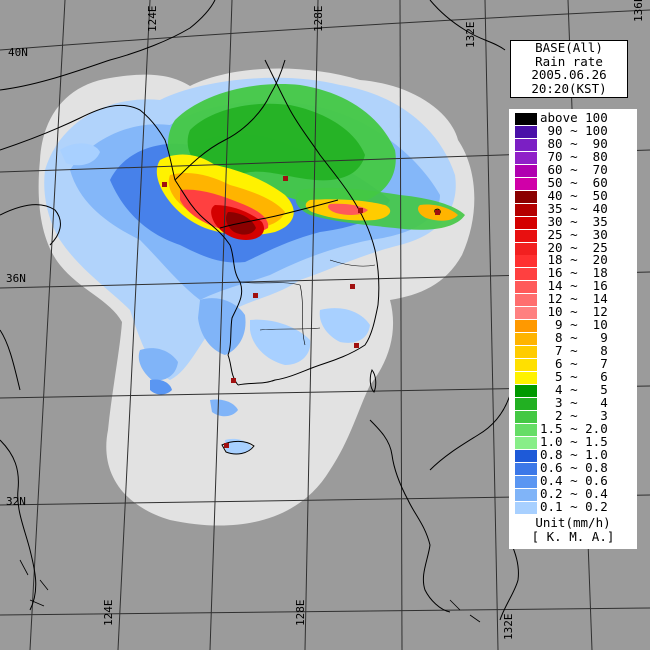 This screenshot has height=650, width=650. Describe the element at coordinates (574, 441) in the screenshot. I see `legend-label: 1.0 ~ 1.5` at that location.